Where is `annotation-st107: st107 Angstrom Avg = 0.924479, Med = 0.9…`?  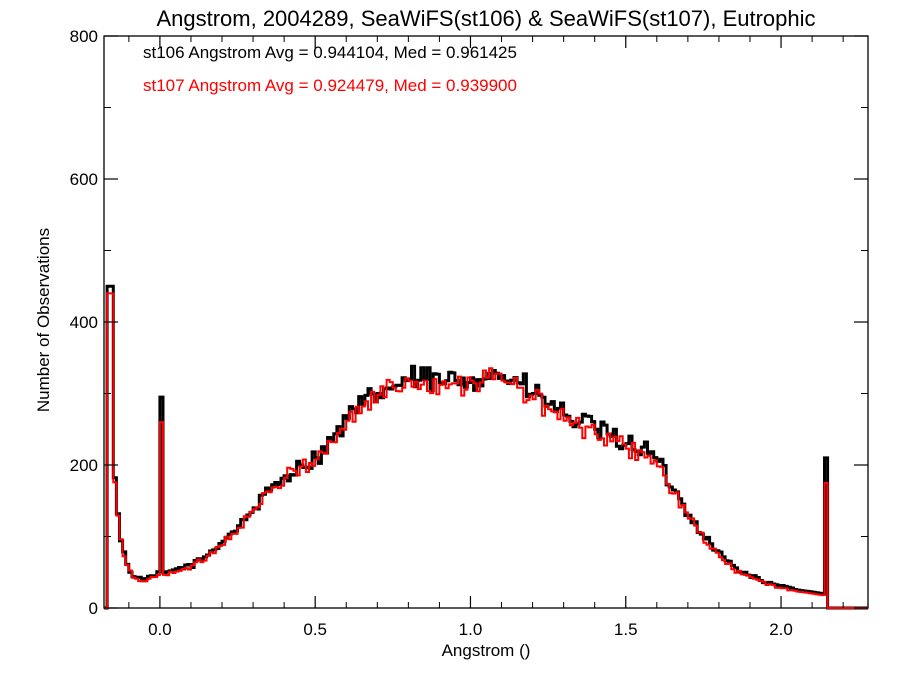
annotation-st107: st107 Angstrom Avg = 0.924479, Med = 0.9… is located at coordinates (330, 85).